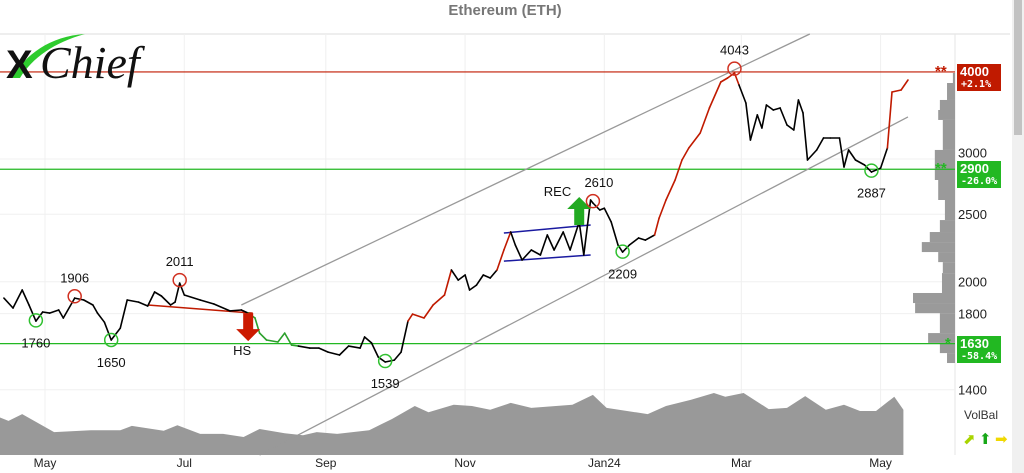  I want to click on level-change: -58.4%, so click(979, 356).